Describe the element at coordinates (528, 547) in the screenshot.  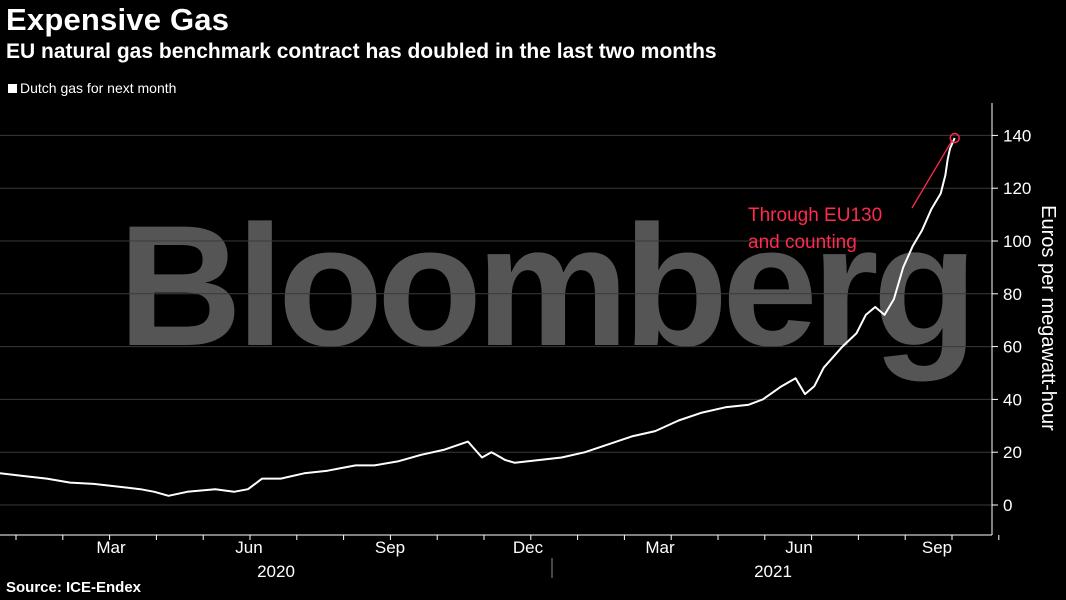
I see `x-tick-label-dec-3: Dec` at that location.